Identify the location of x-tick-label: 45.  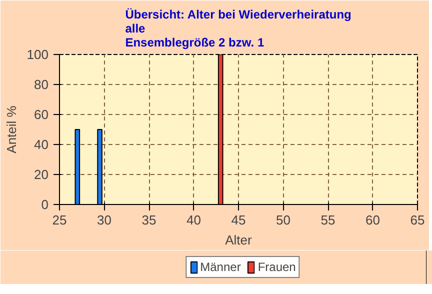
(238, 220).